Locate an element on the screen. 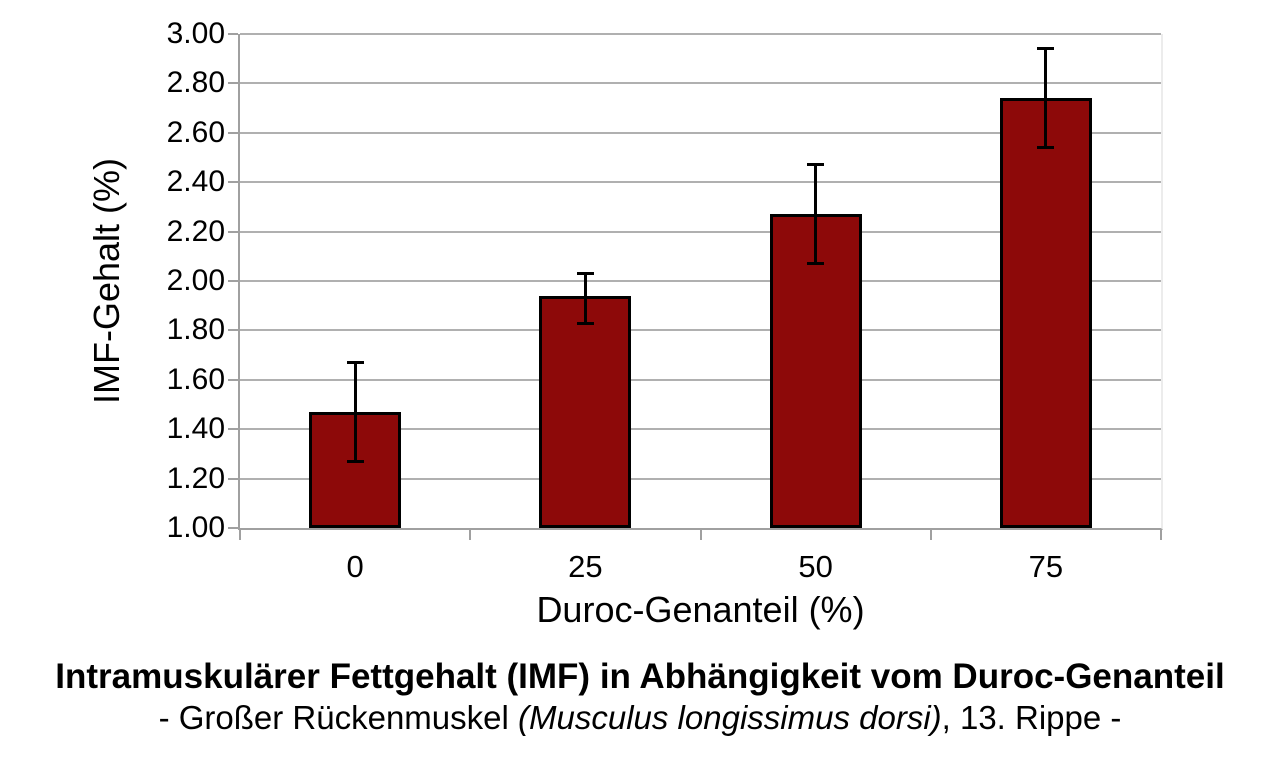  x-tick-label: 75 is located at coordinates (1046, 566).